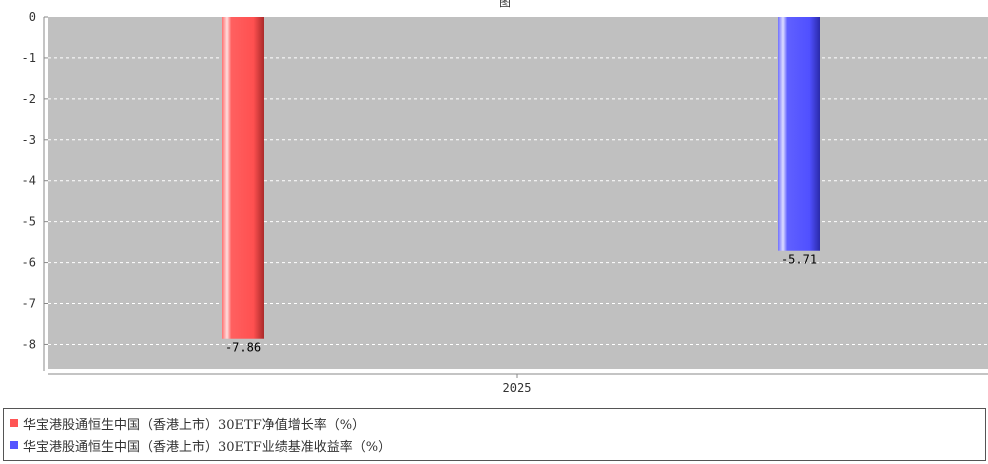 The image size is (988, 464). What do you see at coordinates (29, 140) in the screenshot?
I see `y-tick-label: -3` at bounding box center [29, 140].